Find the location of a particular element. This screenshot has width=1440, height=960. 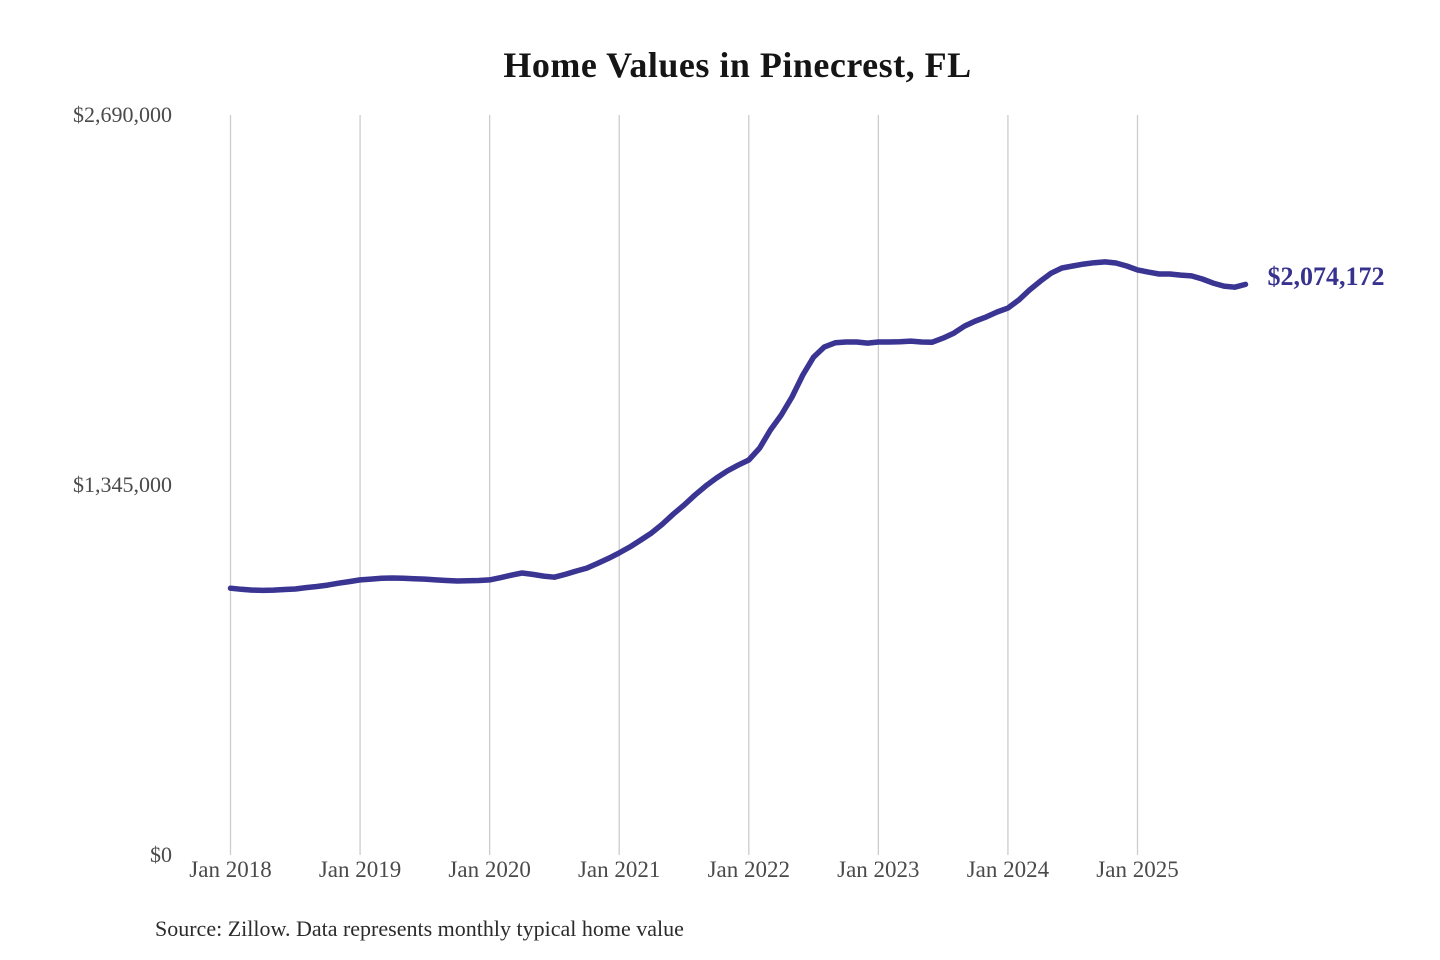

x-axis-tick-label: Jan 2021 is located at coordinates (619, 869).